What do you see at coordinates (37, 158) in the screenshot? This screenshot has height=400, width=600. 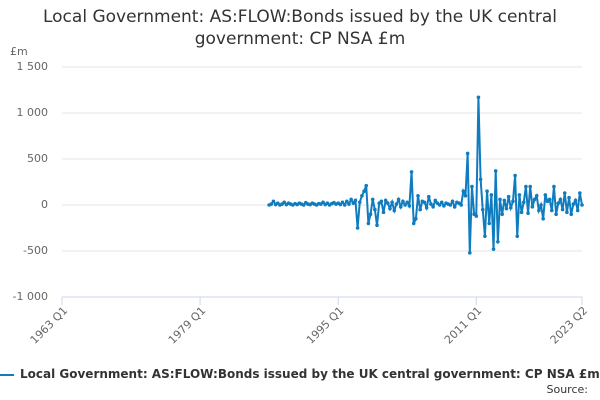 I see `y-tick-label: 500` at bounding box center [37, 158].